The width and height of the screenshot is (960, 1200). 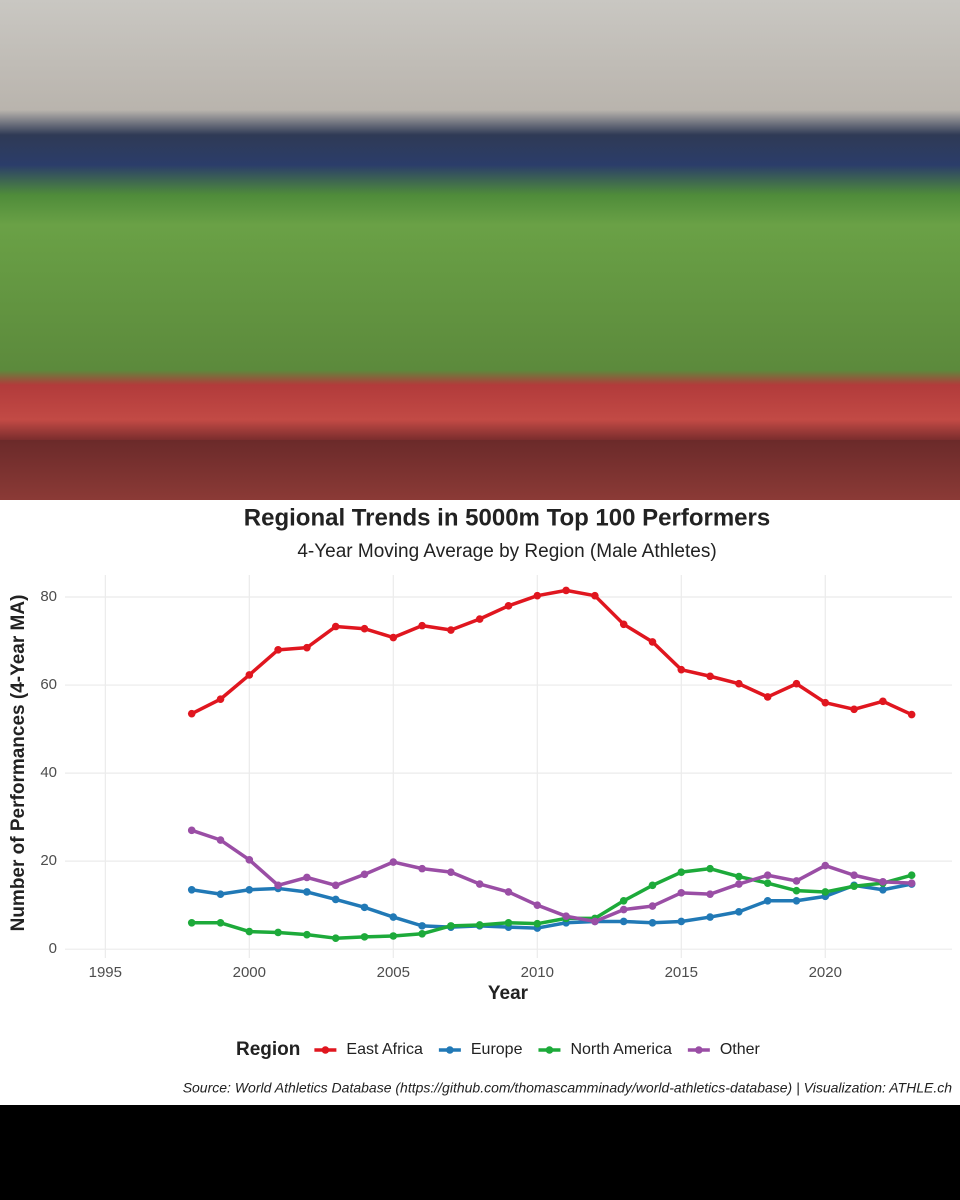 I want to click on legend-label: Europe, so click(x=497, y=1049).